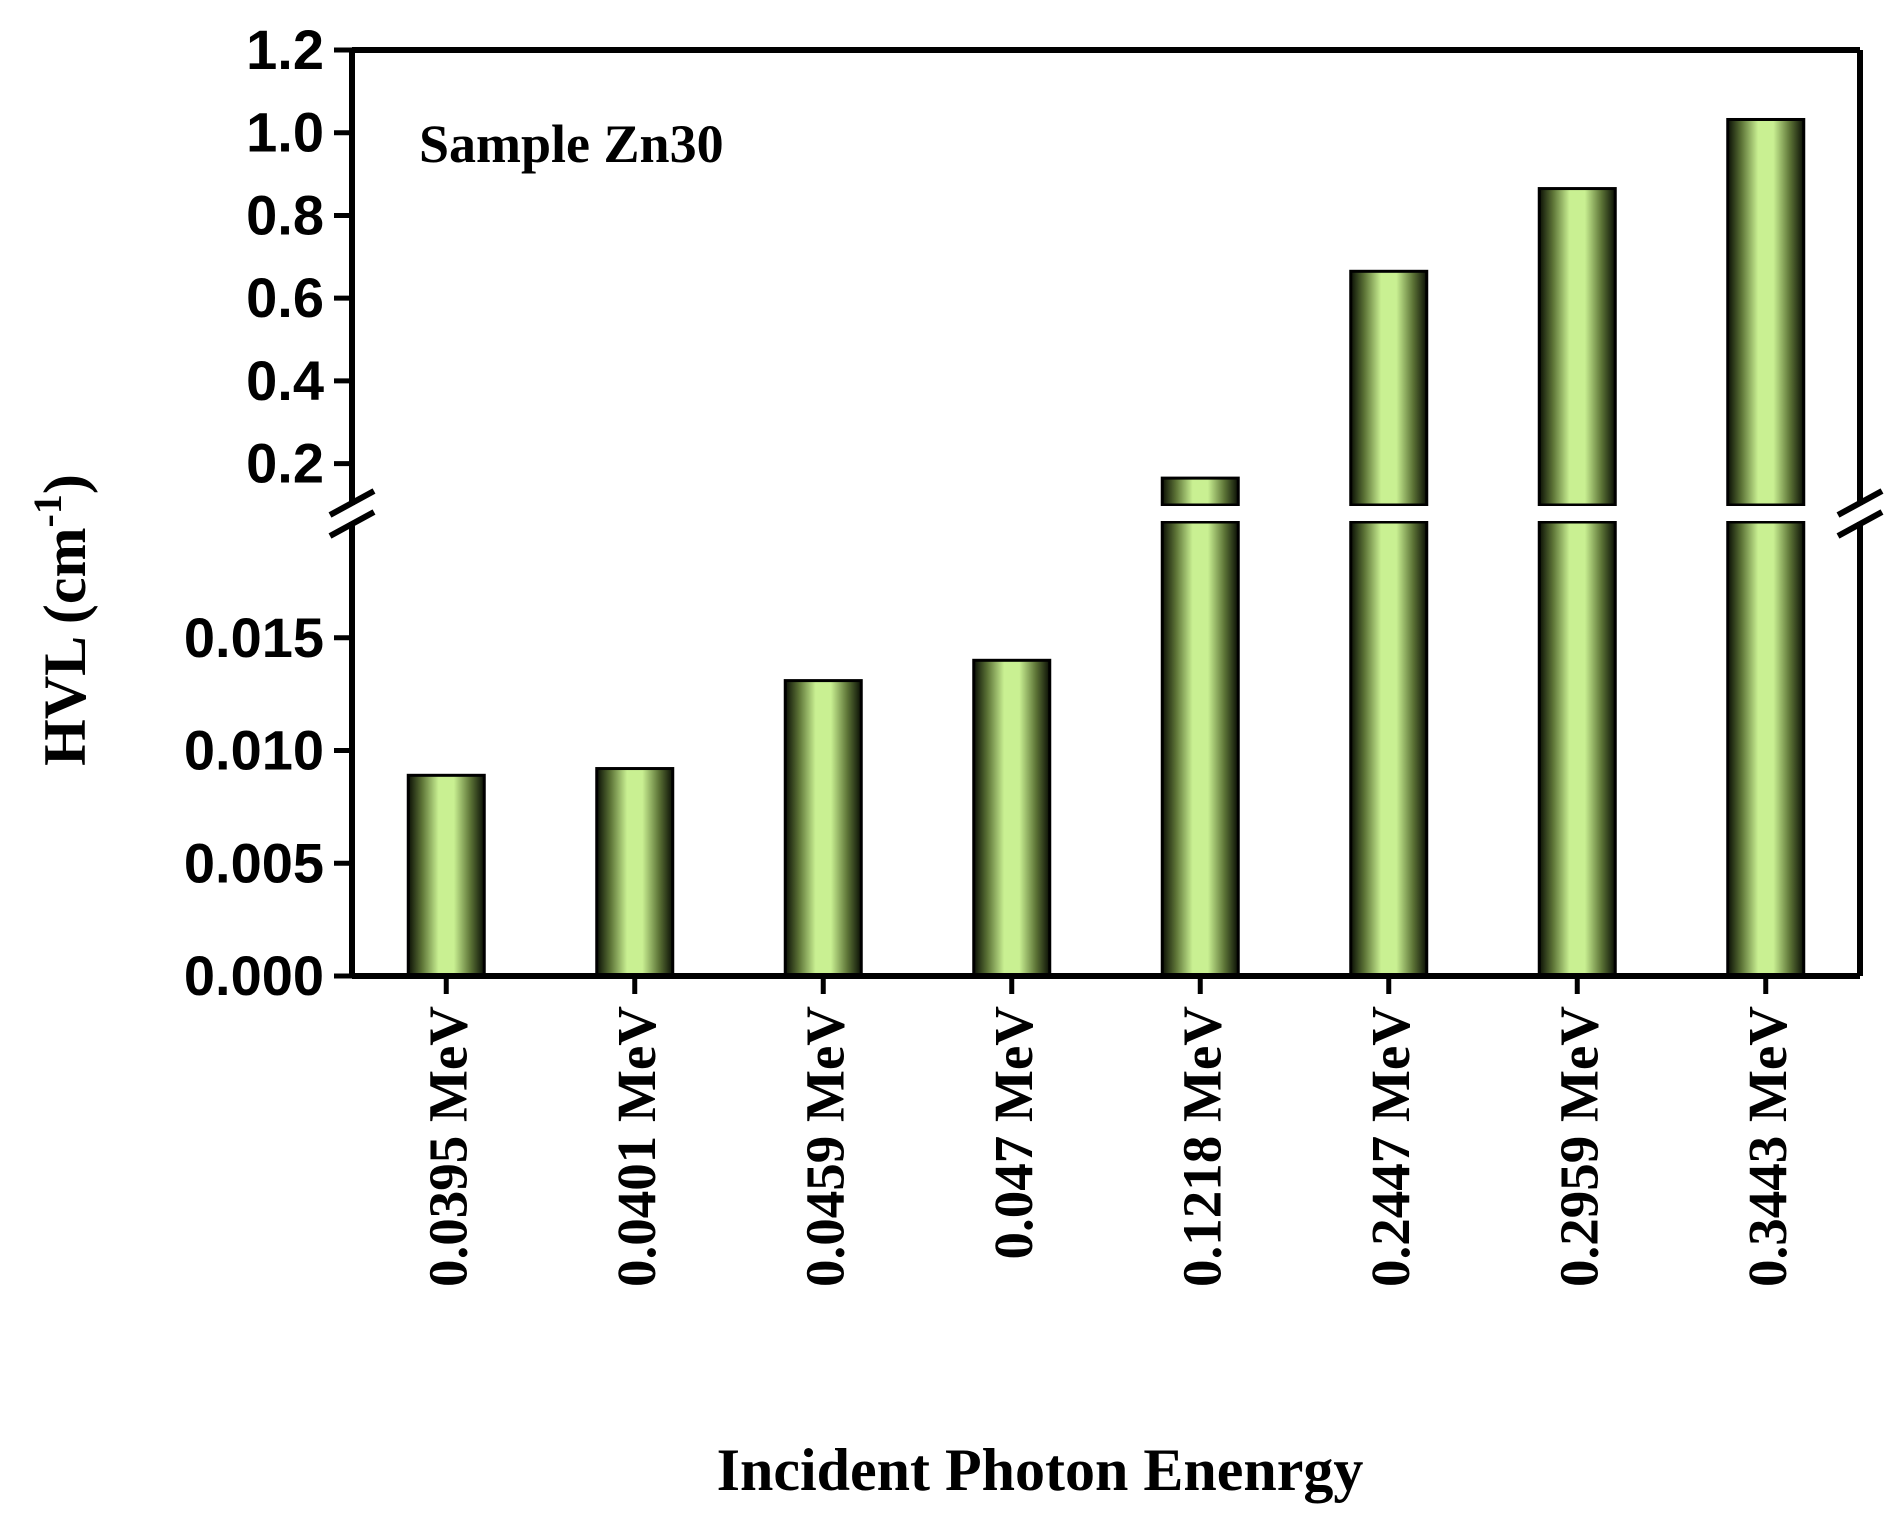  What do you see at coordinates (254, 975) in the screenshot?
I see `y-tick-label: 0.000` at bounding box center [254, 975].